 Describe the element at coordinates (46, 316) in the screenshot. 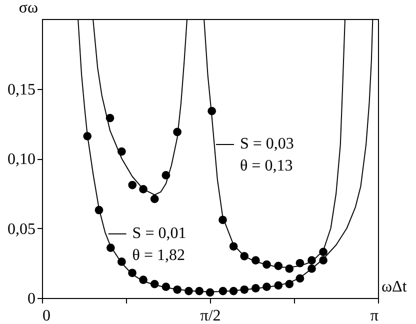

I see `x-tick-label: 0` at that location.